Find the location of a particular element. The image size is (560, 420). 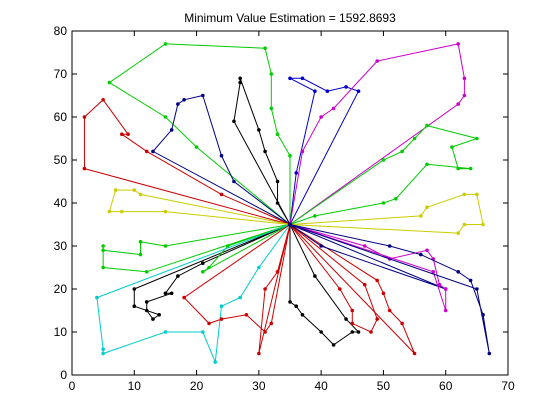

y-tick-label: 10 is located at coordinates (61, 332).